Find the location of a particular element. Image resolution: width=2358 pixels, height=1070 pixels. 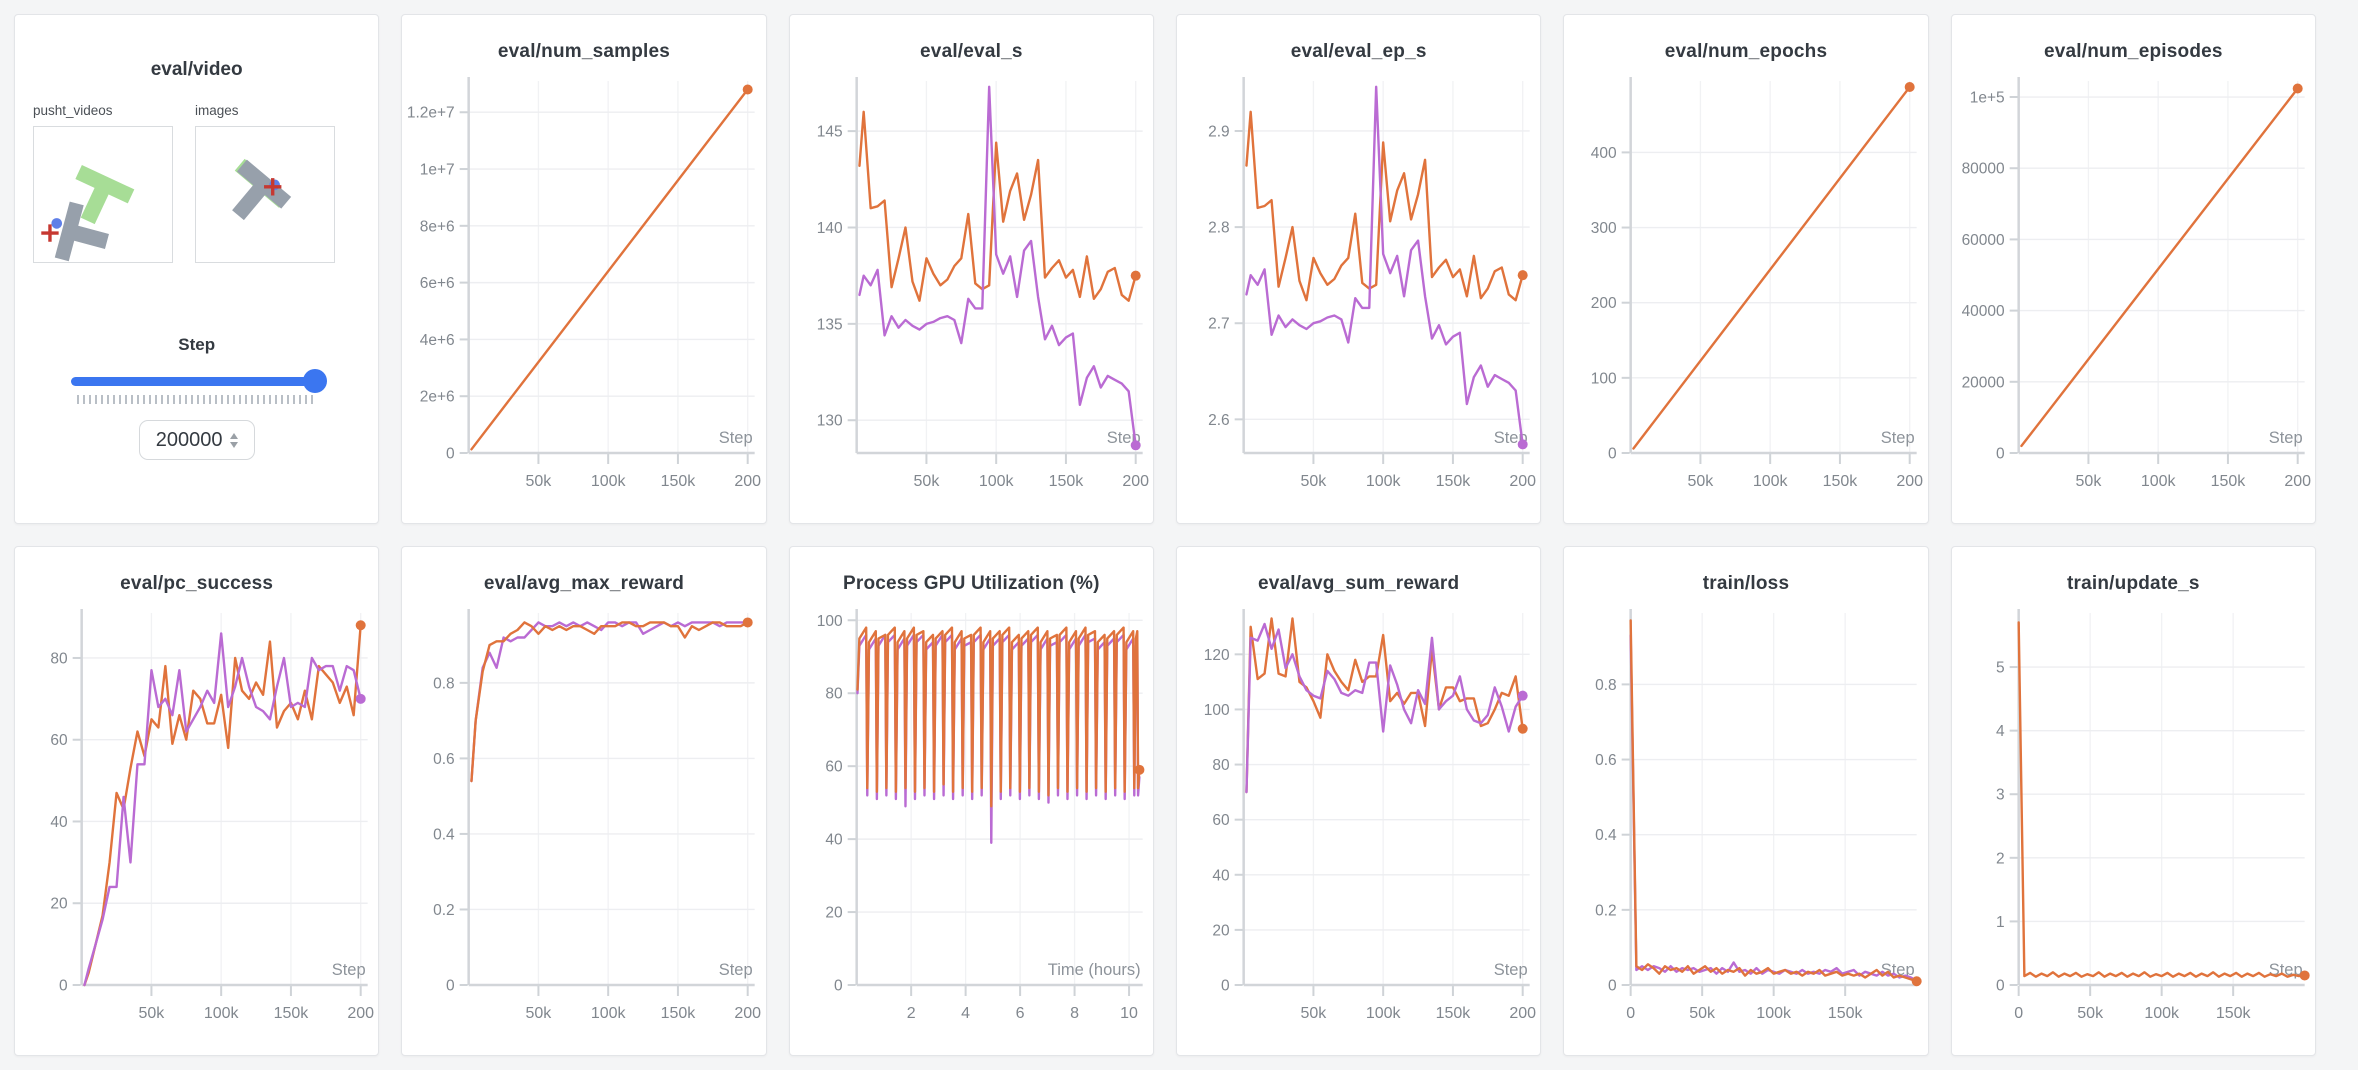

panel-eval-video: eval/video pusht_videos is located at coordinates (197, 269).